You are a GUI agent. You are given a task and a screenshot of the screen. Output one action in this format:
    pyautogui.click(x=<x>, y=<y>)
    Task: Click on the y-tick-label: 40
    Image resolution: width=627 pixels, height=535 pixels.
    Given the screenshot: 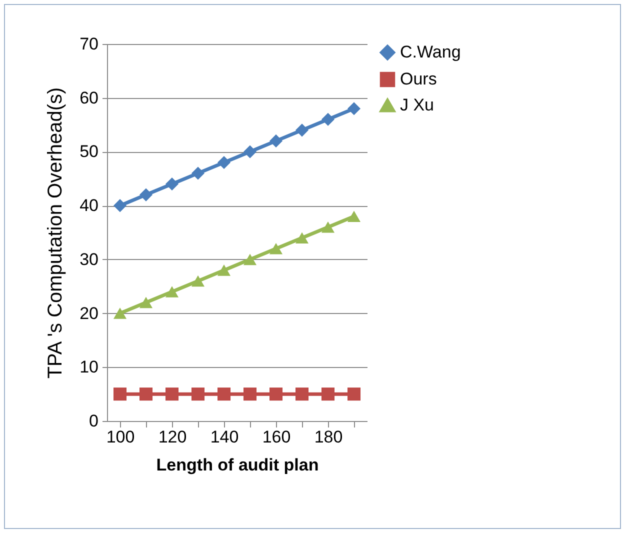 What is the action you would take?
    pyautogui.click(x=89, y=206)
    